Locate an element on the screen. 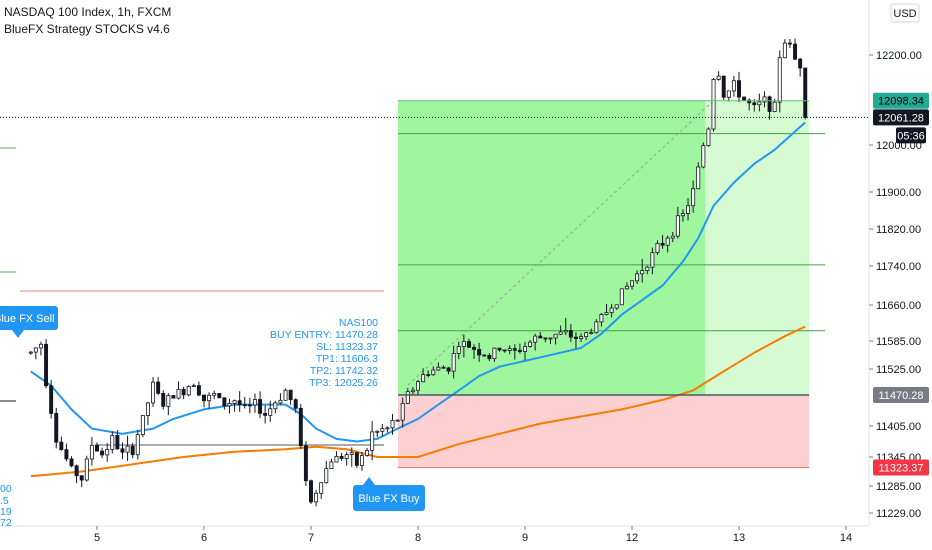 The width and height of the screenshot is (932, 550). price-tick-label: 11660.00 is located at coordinates (898, 306).